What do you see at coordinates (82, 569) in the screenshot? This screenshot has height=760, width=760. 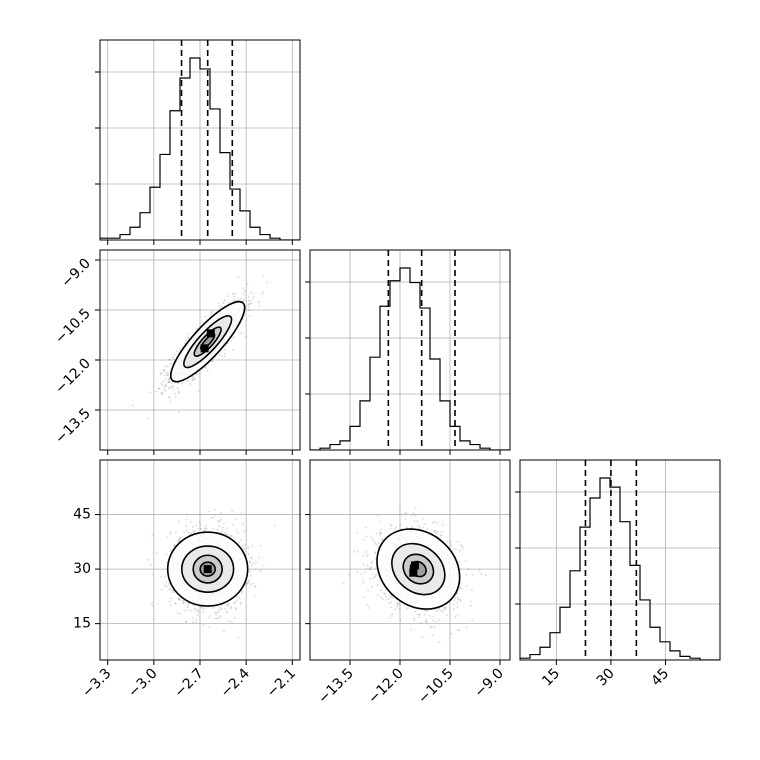 I see `ytick-label-p2-1: 30` at bounding box center [82, 569].